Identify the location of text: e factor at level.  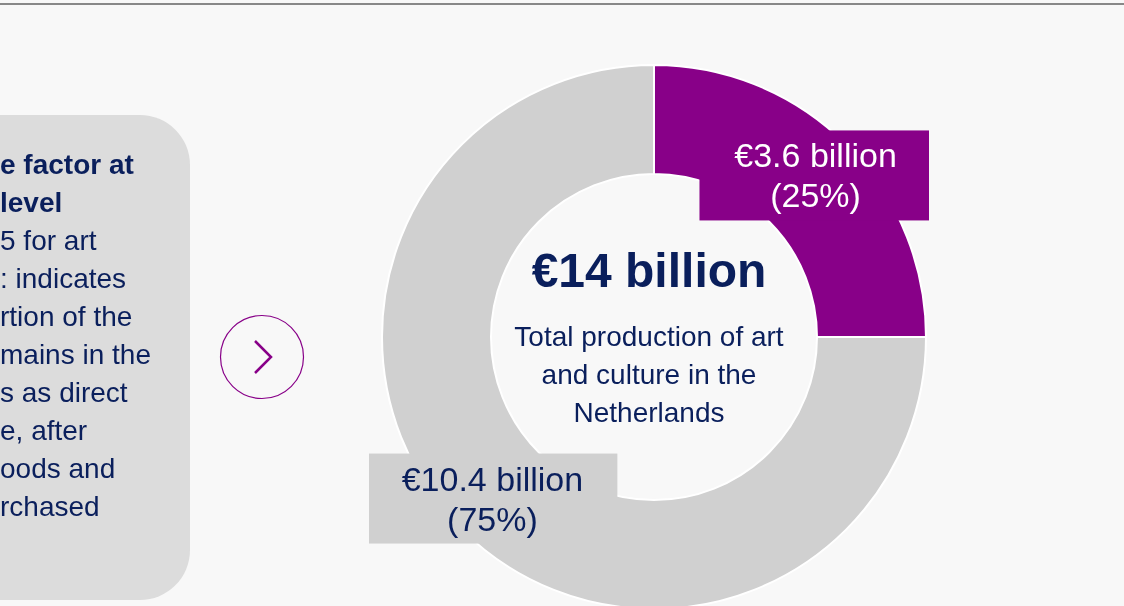
(67, 184).